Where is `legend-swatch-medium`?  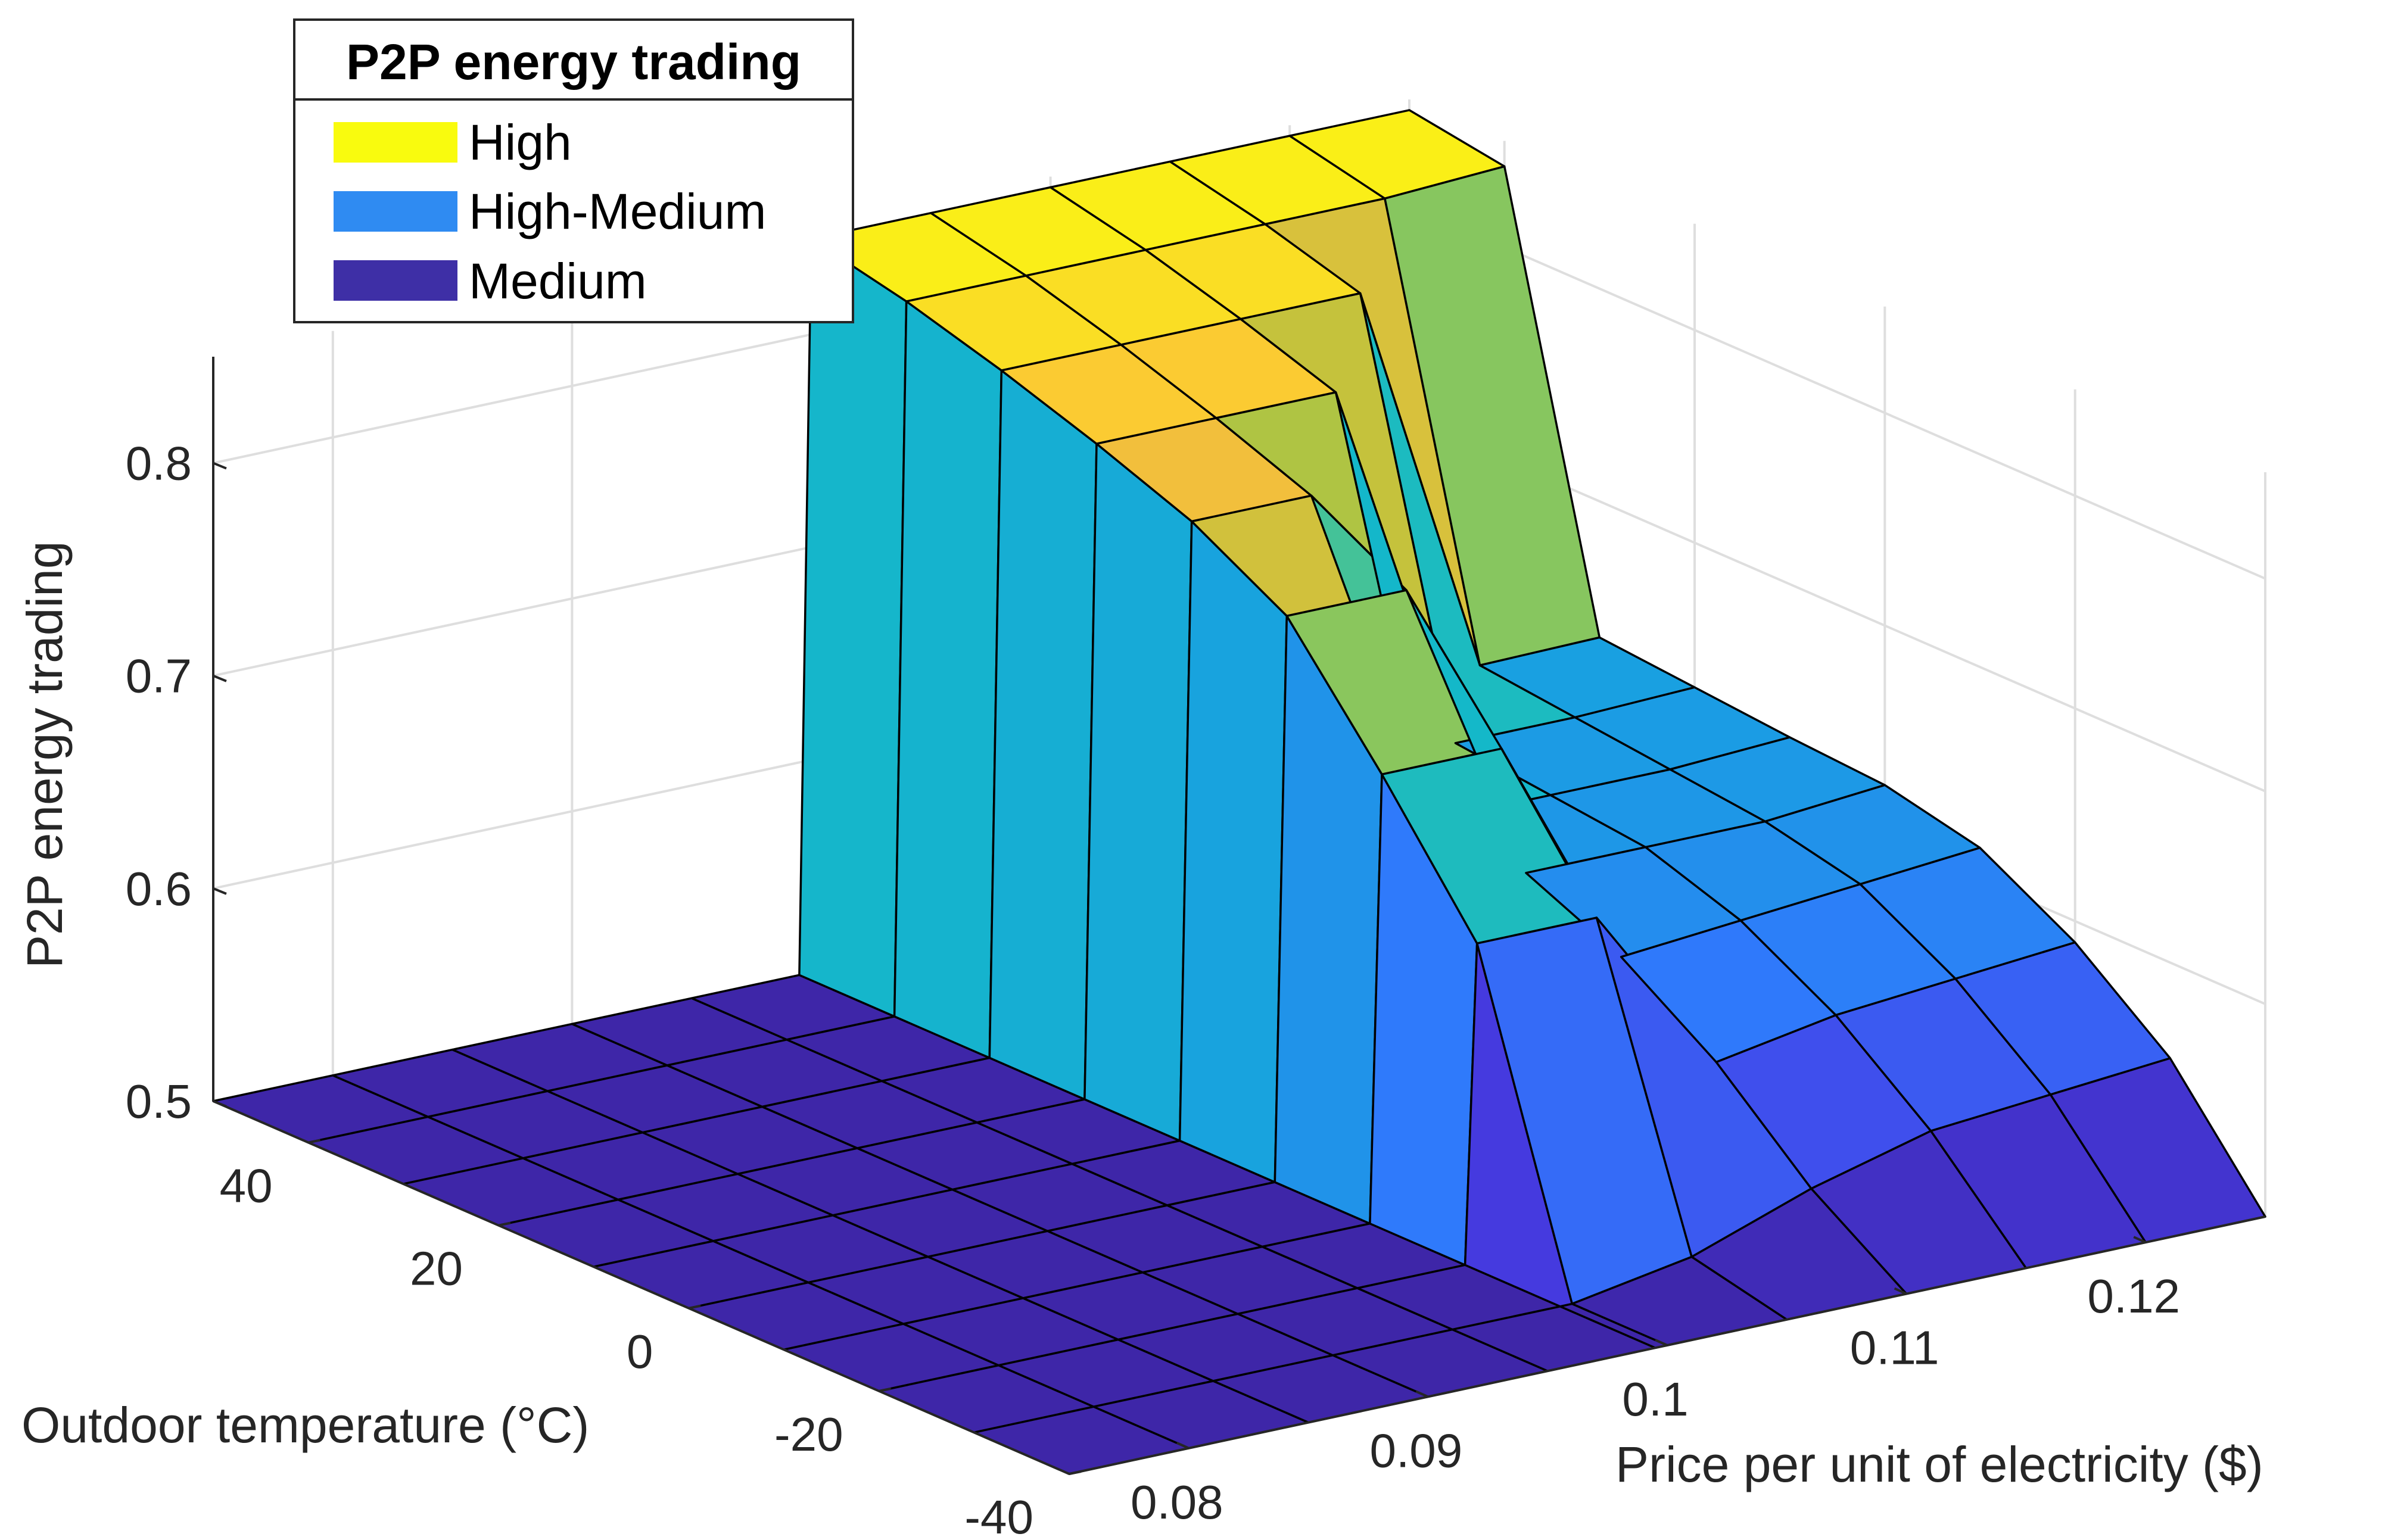 legend-swatch-medium is located at coordinates (395, 280).